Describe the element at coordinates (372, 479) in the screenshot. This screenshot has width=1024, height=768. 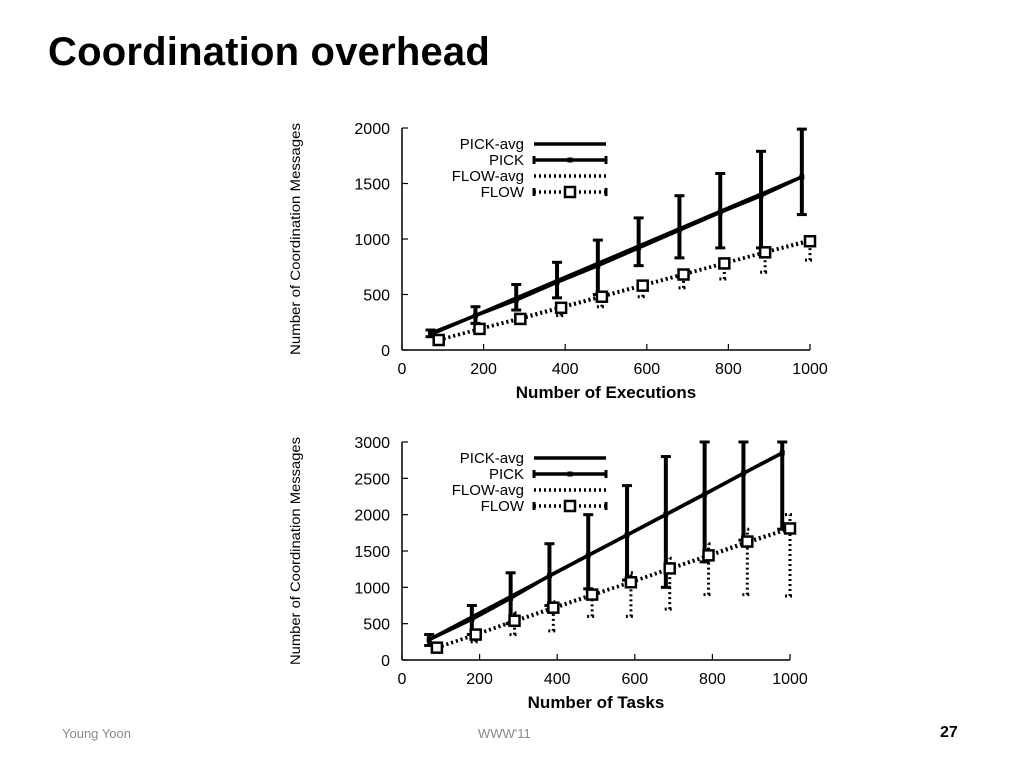
I see `y-tick-label: 2500` at that location.